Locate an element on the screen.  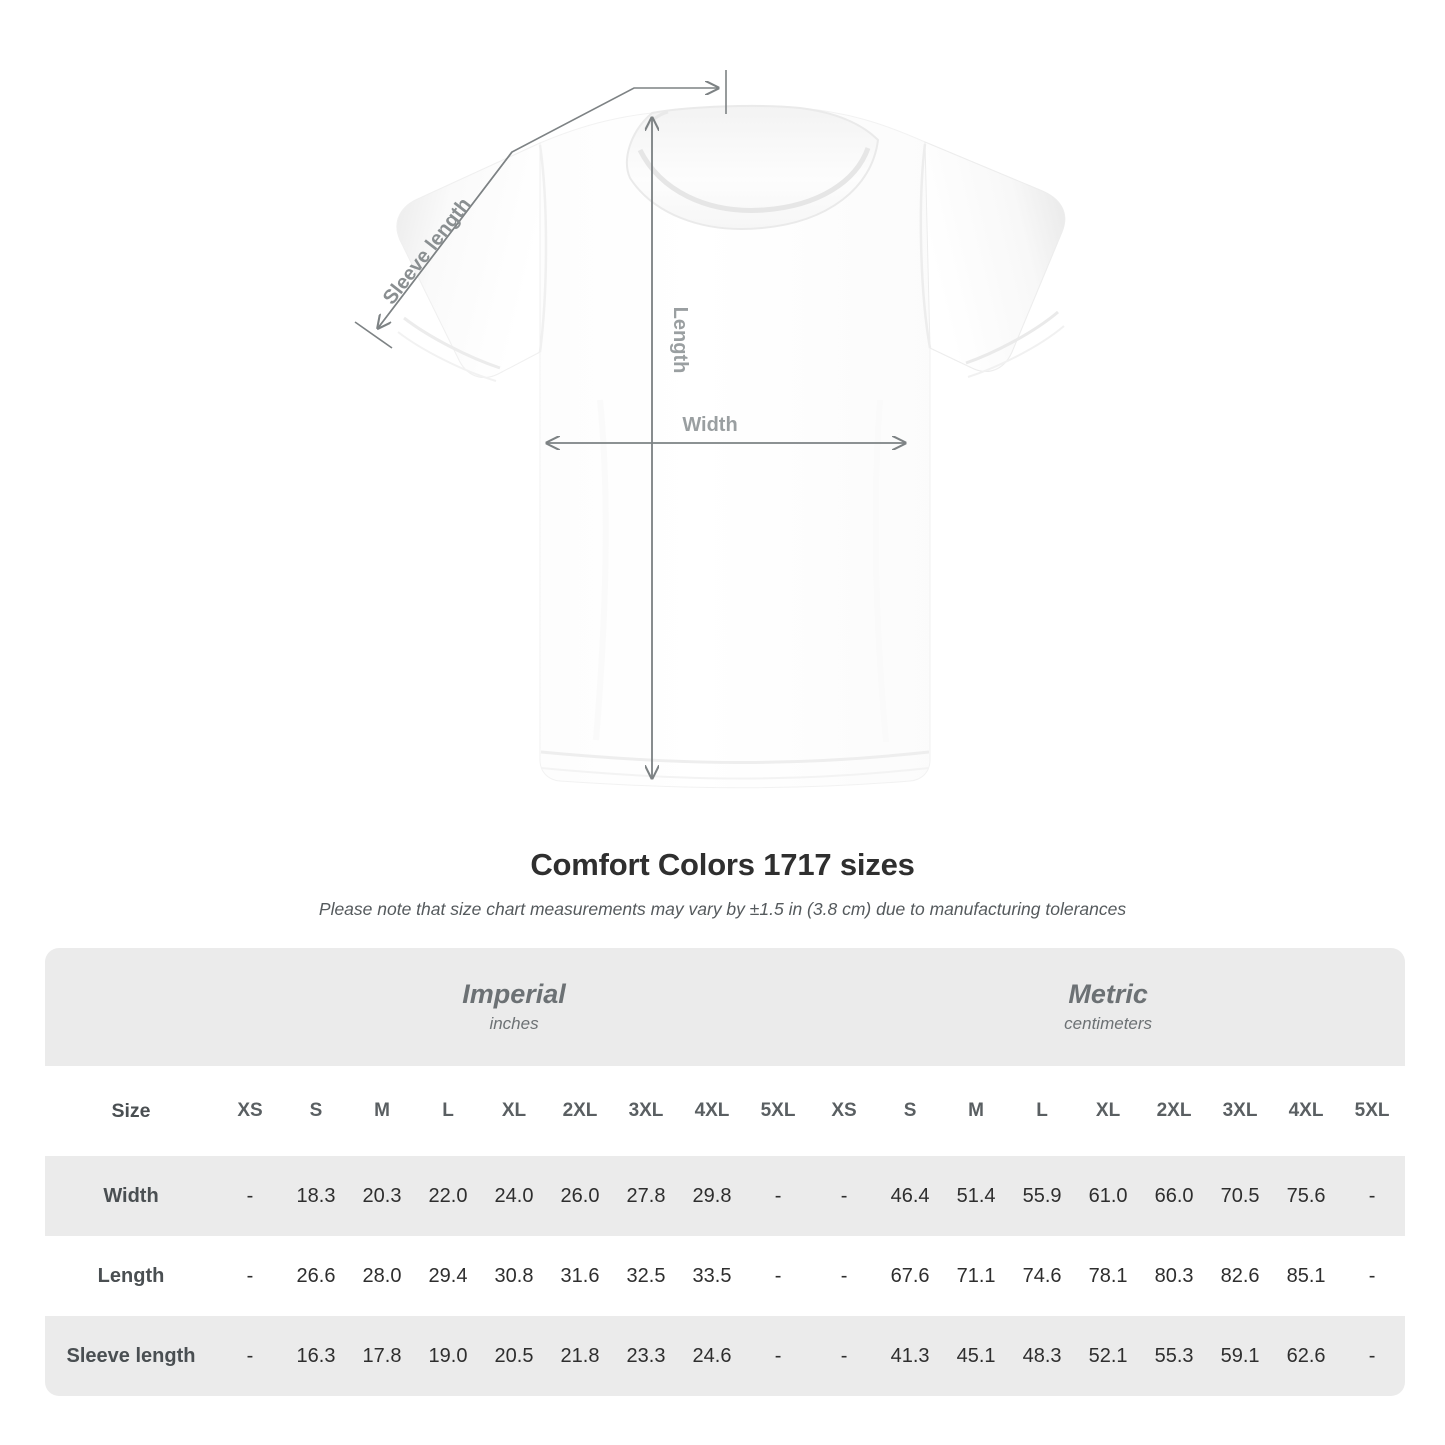
cell-sleeve-met-5: 55.3 is located at coordinates (1174, 1356).